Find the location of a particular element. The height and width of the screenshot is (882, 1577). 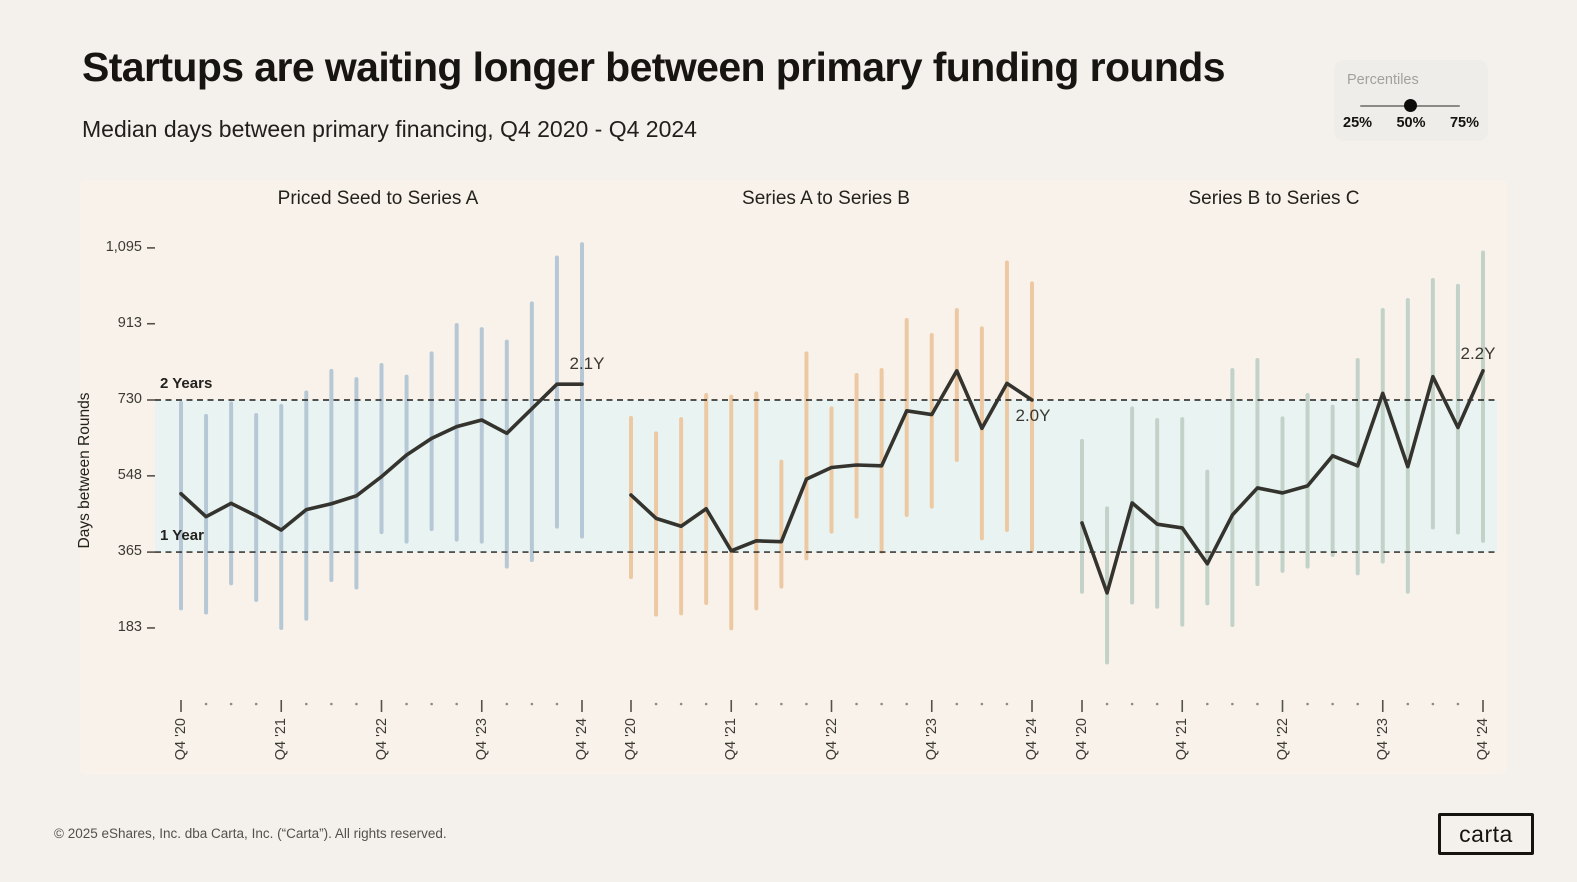

percentiles-widget-label: Percentiles is located at coordinates (1383, 80).